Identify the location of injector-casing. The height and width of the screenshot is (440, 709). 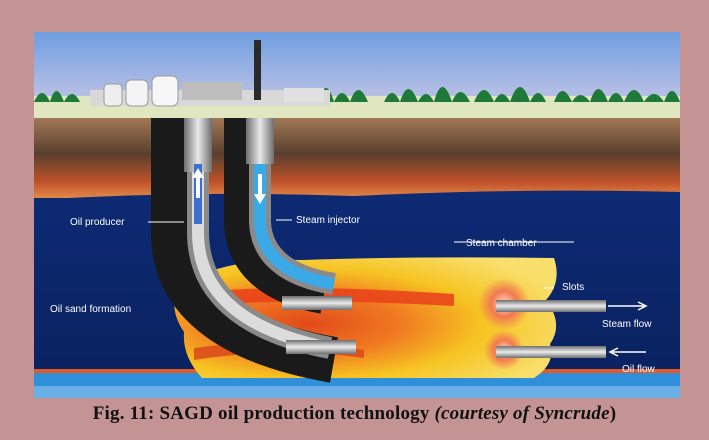
(276, 216).